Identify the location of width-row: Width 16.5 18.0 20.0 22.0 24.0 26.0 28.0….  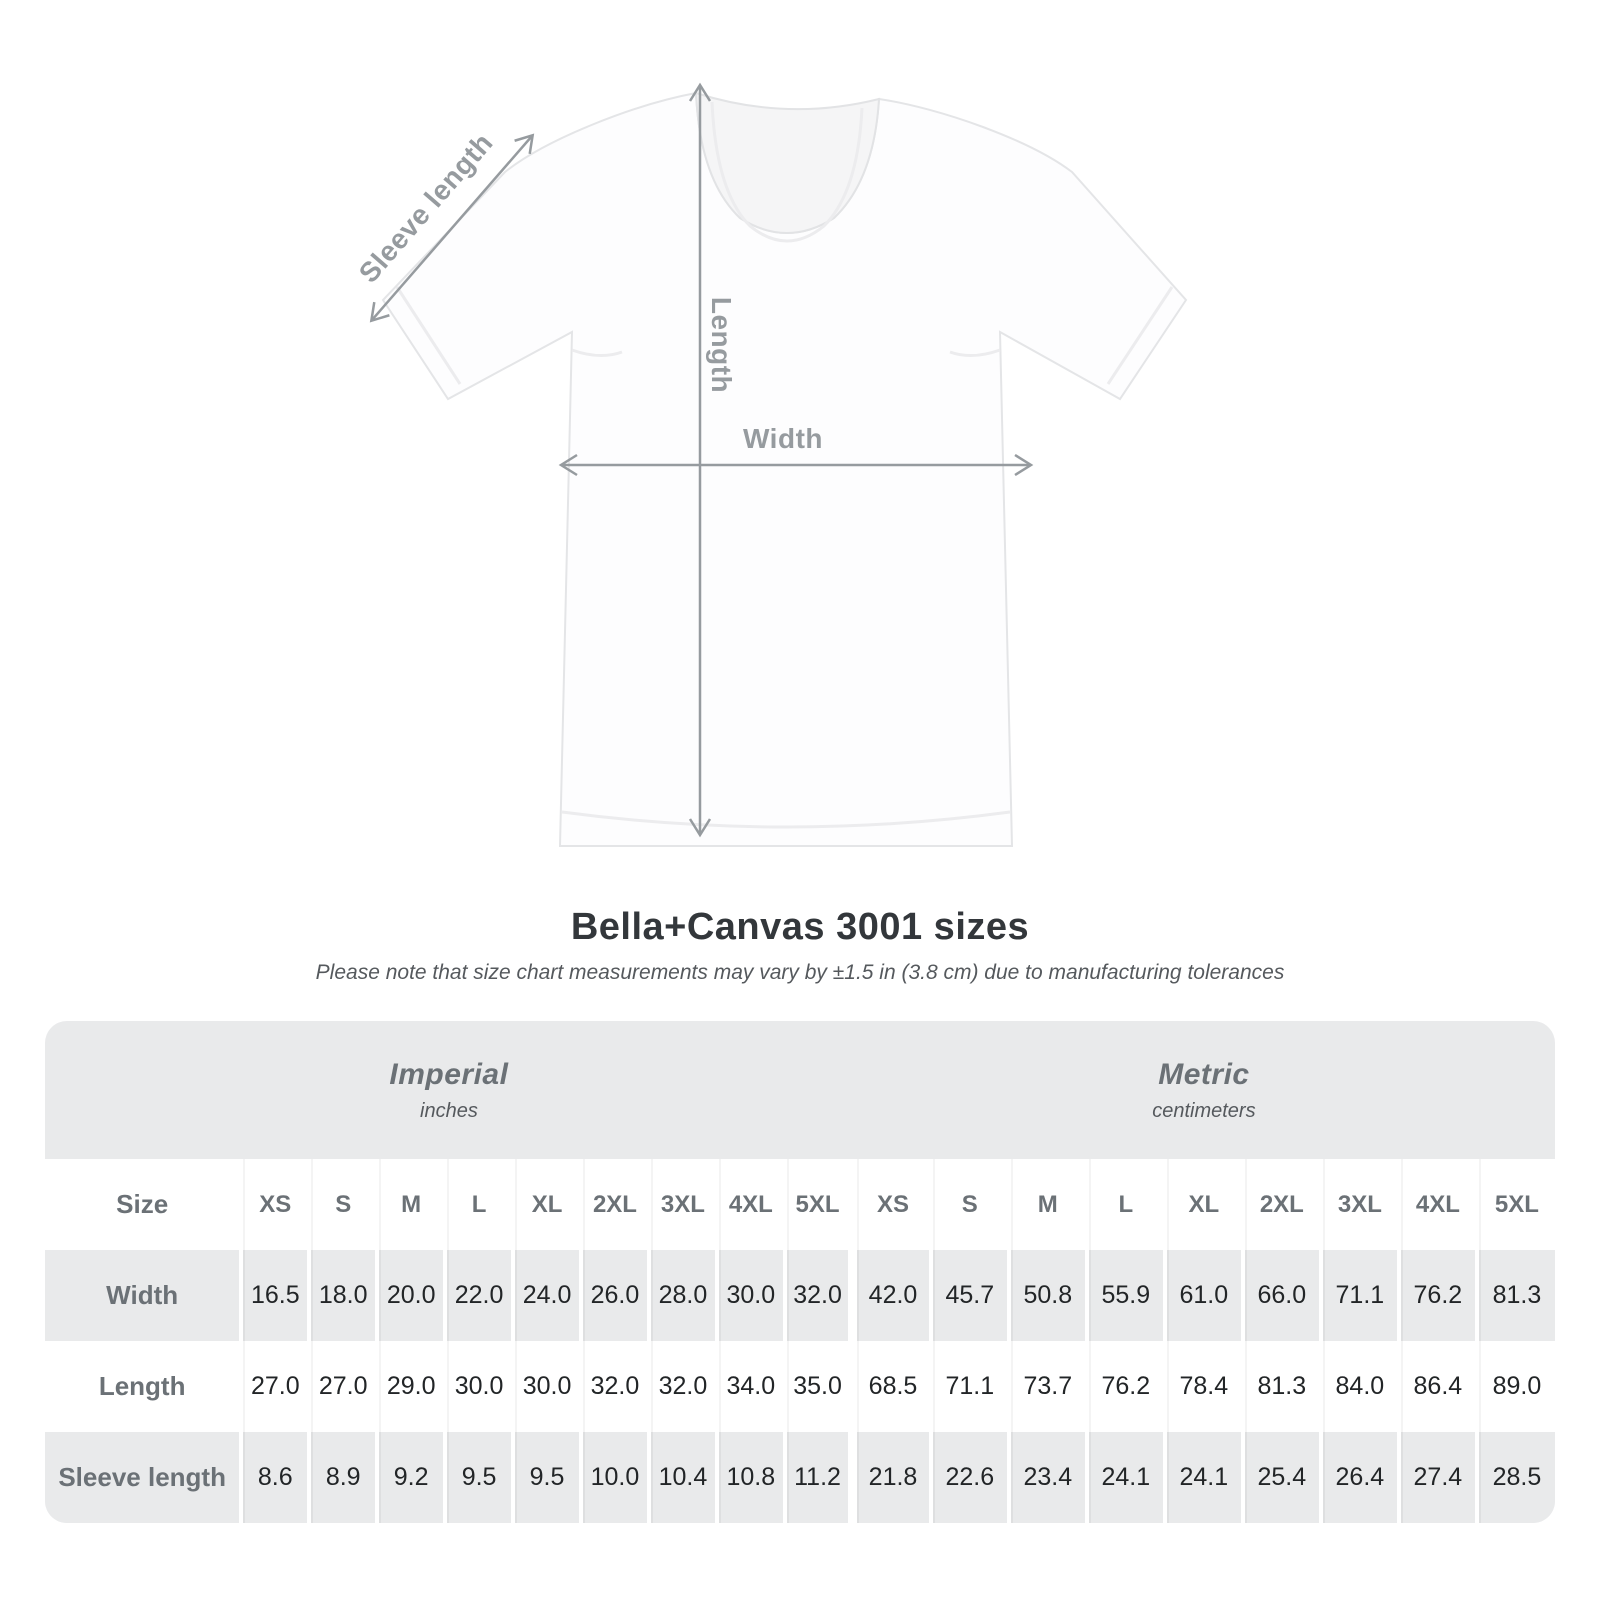
(800, 1295).